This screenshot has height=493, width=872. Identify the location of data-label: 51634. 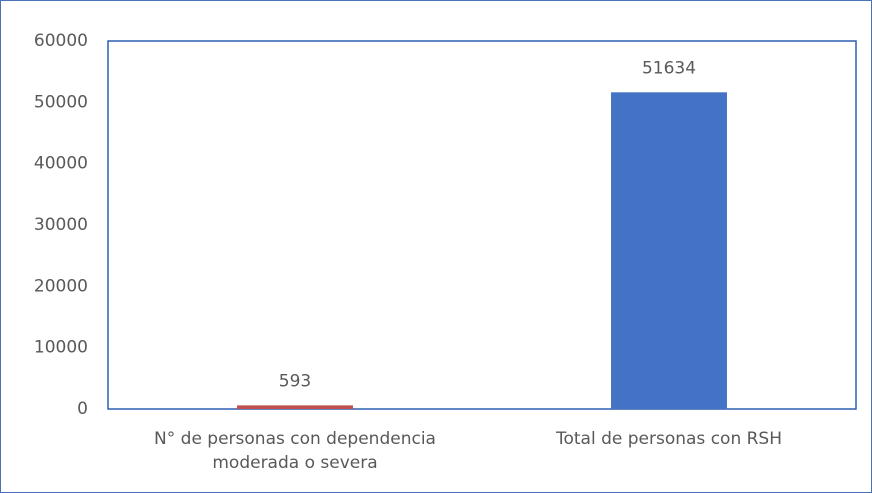
(669, 68).